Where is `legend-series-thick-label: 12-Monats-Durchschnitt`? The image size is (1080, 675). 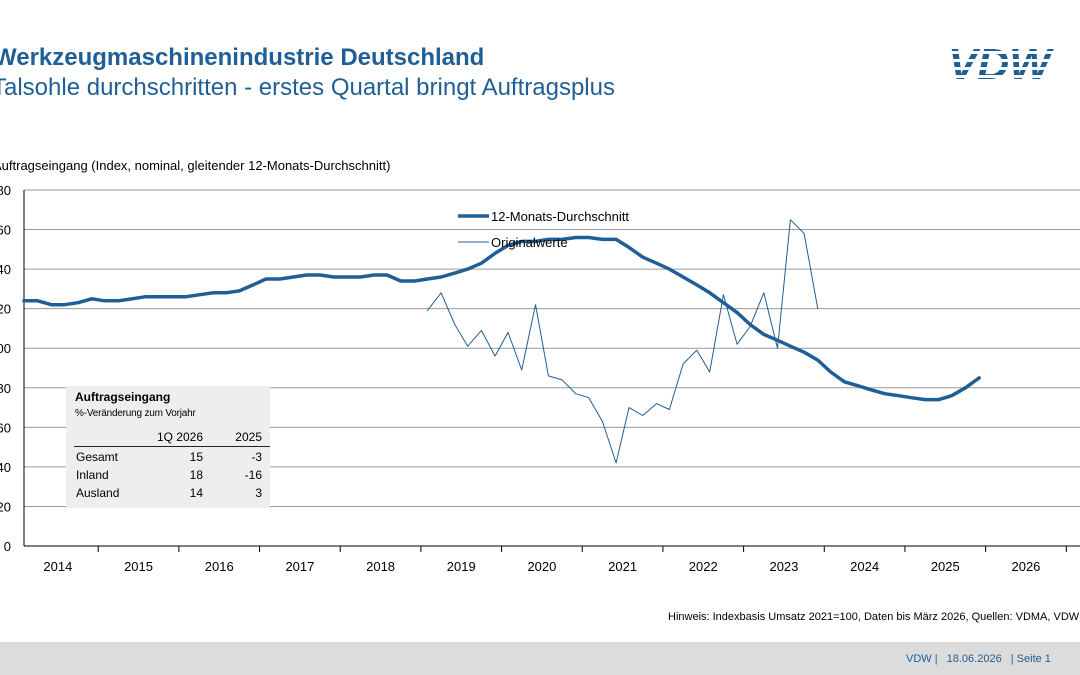 legend-series-thick-label: 12-Monats-Durchschnitt is located at coordinates (560, 216).